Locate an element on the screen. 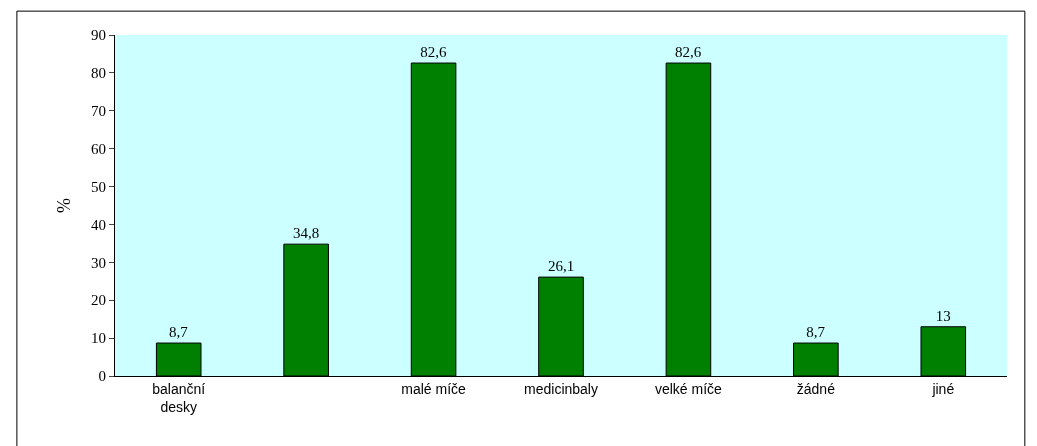  y-tick-label: 70 is located at coordinates (98, 111).